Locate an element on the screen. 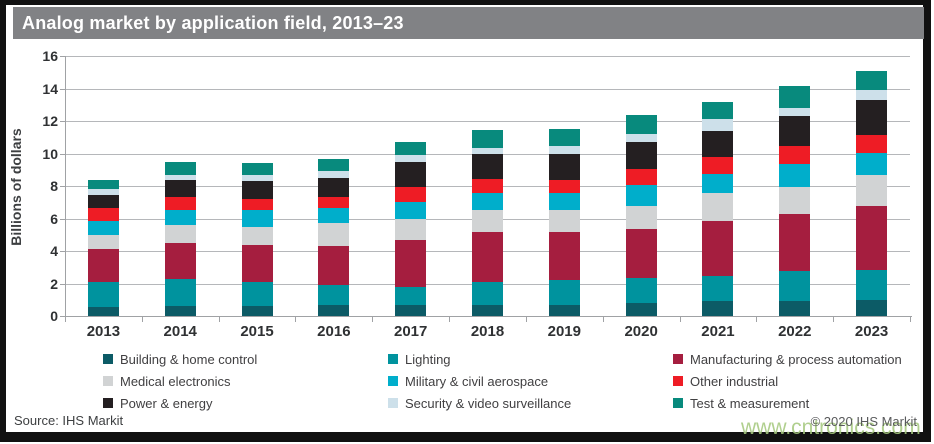 The height and width of the screenshot is (444, 934). legend-item: Power & energy is located at coordinates (158, 403).